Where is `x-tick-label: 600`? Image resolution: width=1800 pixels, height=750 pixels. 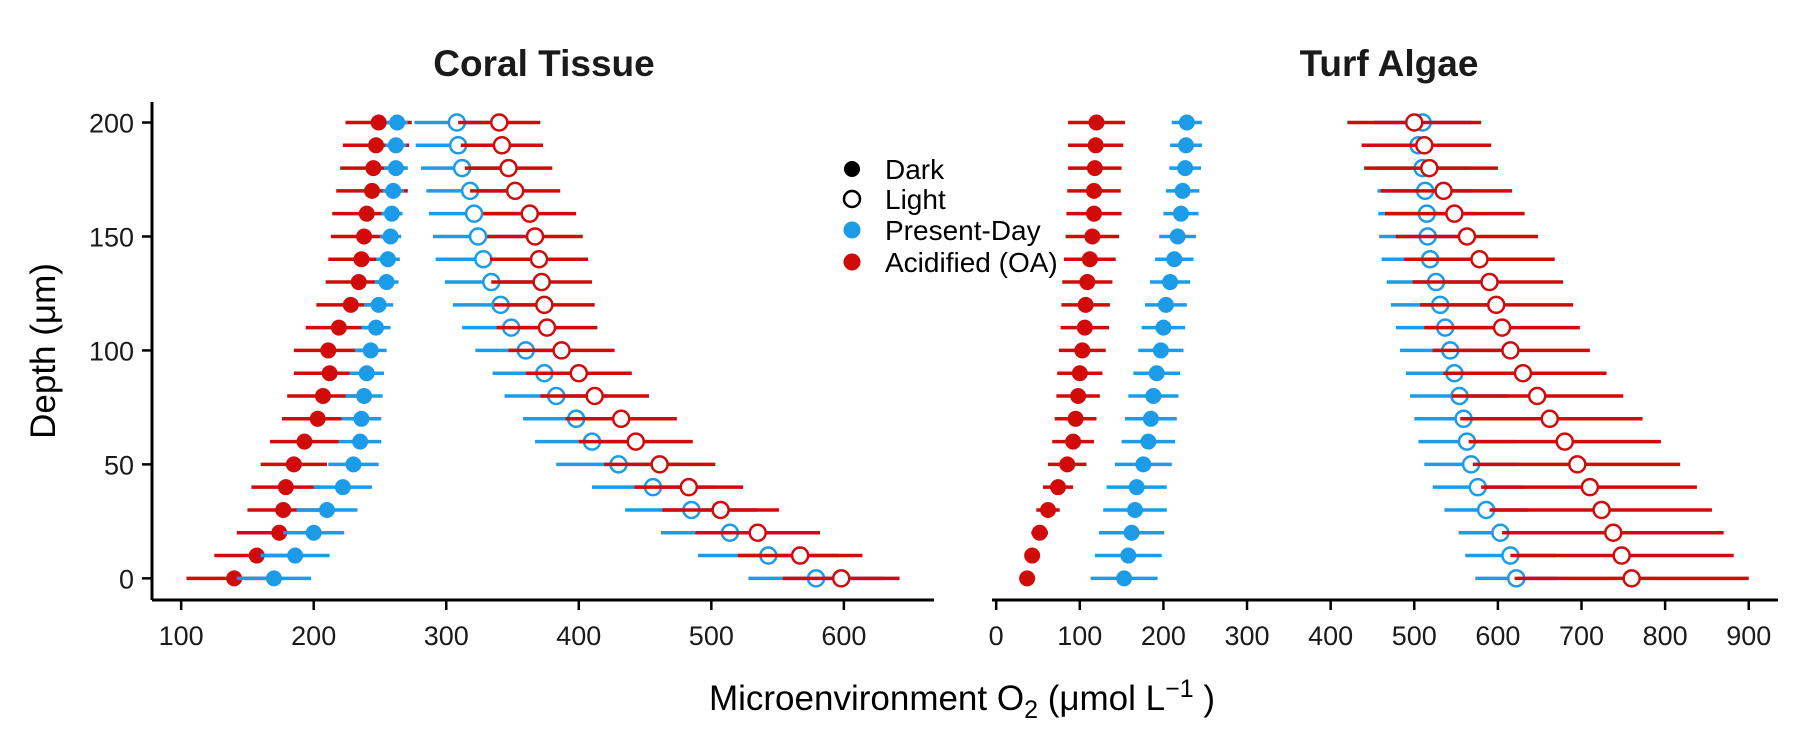
x-tick-label: 600 is located at coordinates (1497, 636).